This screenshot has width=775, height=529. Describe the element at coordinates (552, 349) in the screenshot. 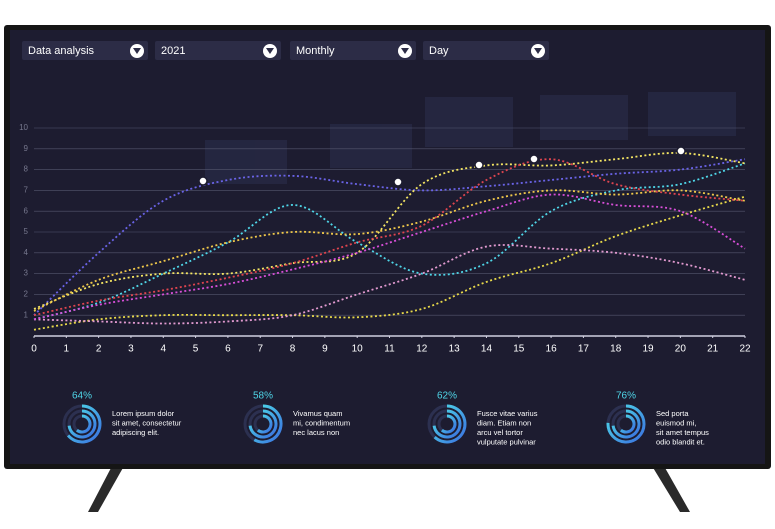

I see `x-tick-label: 16` at that location.